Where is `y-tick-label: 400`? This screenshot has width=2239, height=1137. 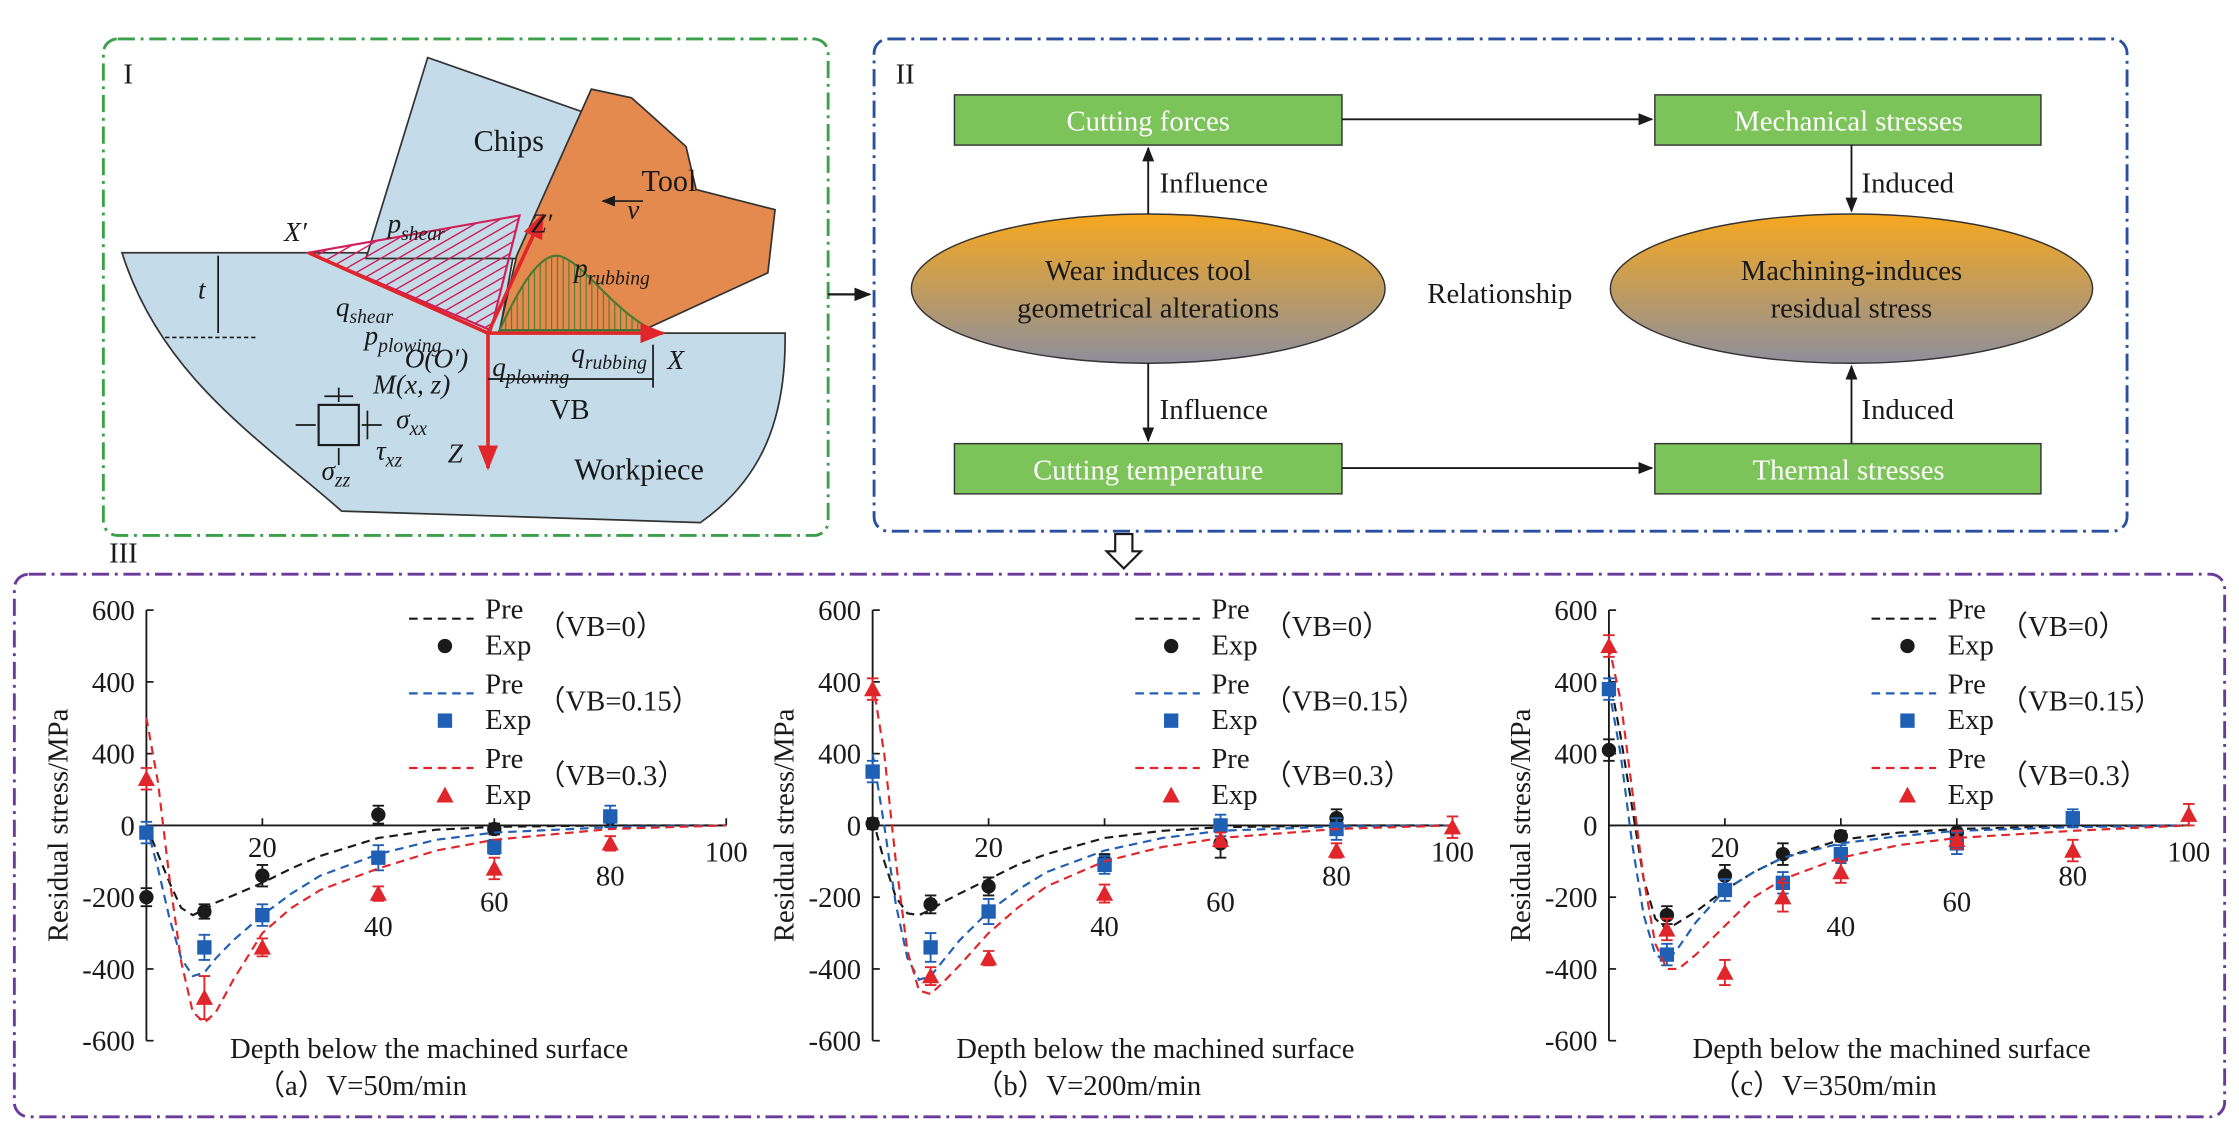 y-tick-label: 400 is located at coordinates (1575, 755).